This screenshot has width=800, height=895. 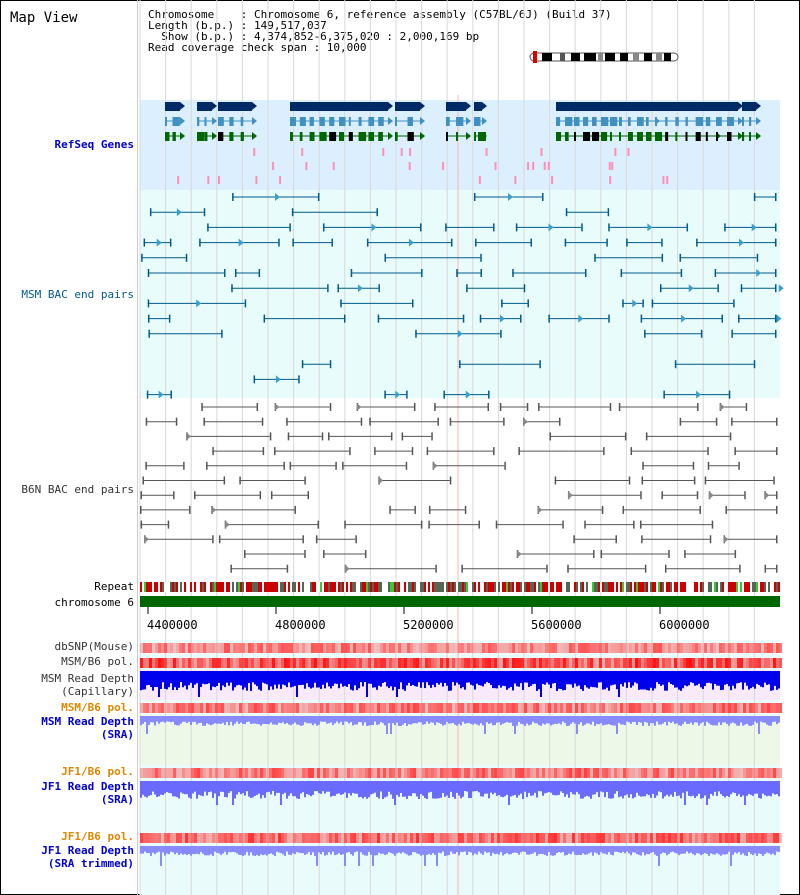 I want to click on sra-depth-bg, so click(x=460, y=740).